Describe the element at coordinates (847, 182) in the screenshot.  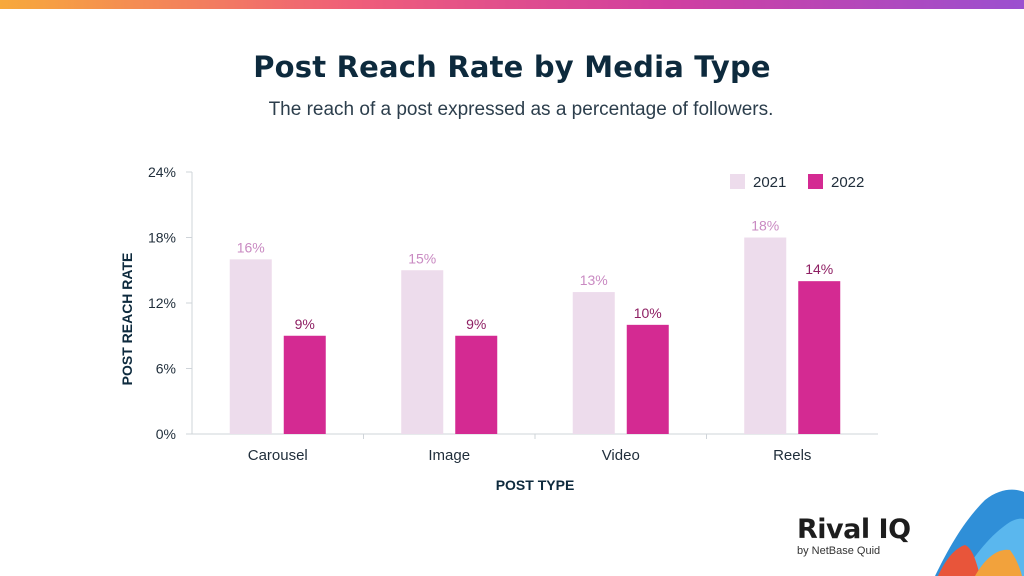
I see `legend-label-2022: 2022` at that location.